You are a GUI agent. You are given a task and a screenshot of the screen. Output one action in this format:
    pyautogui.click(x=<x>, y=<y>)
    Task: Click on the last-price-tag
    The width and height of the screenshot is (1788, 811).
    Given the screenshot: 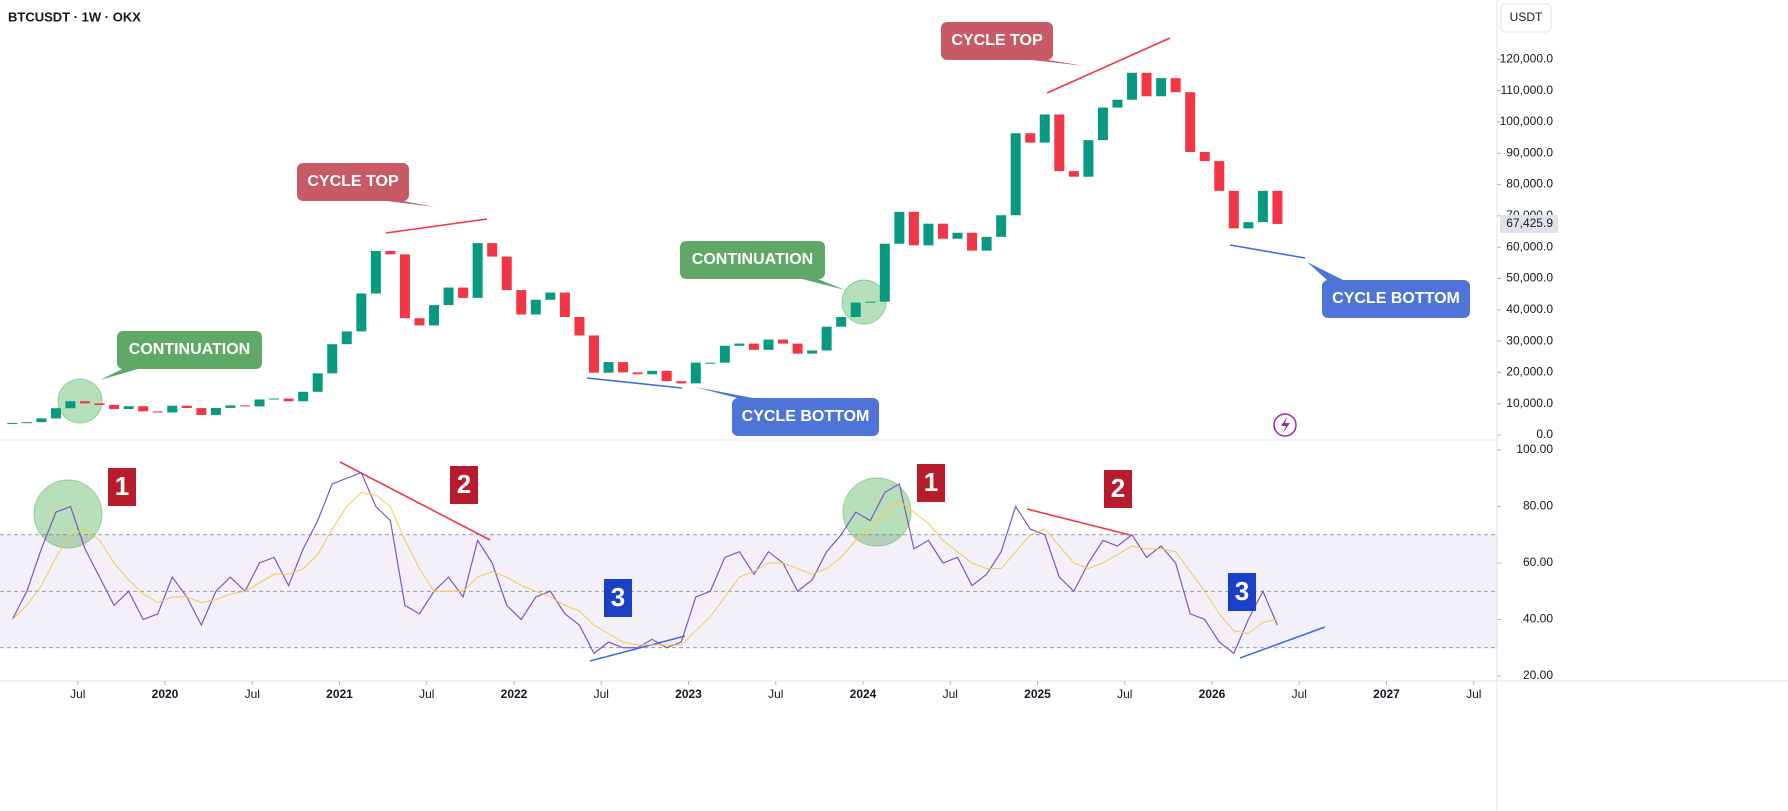 What is the action you would take?
    pyautogui.click(x=1529, y=223)
    